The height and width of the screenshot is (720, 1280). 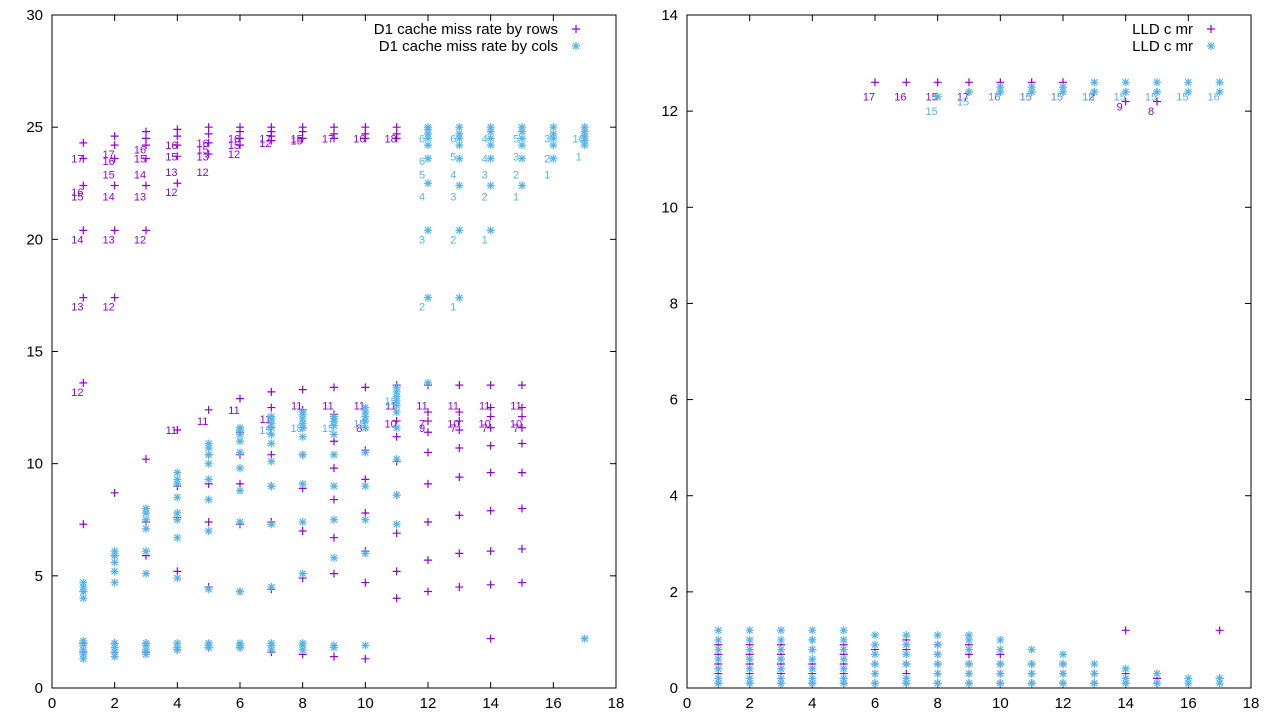 I want to click on point-label: 11, so click(x=390, y=406).